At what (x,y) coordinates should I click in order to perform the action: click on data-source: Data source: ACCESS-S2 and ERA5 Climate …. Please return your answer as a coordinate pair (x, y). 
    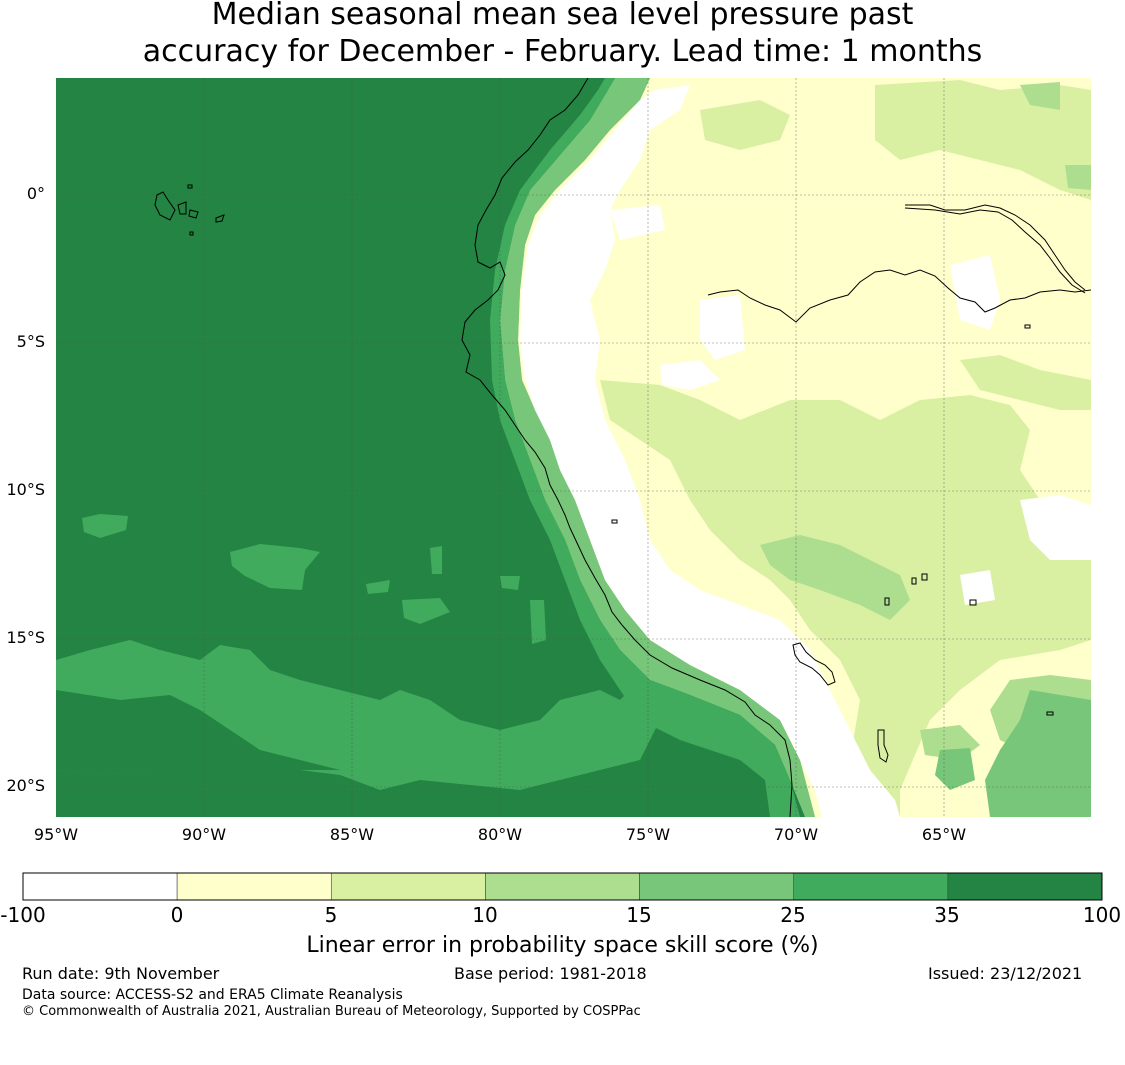
    Looking at the image, I should click on (212, 995).